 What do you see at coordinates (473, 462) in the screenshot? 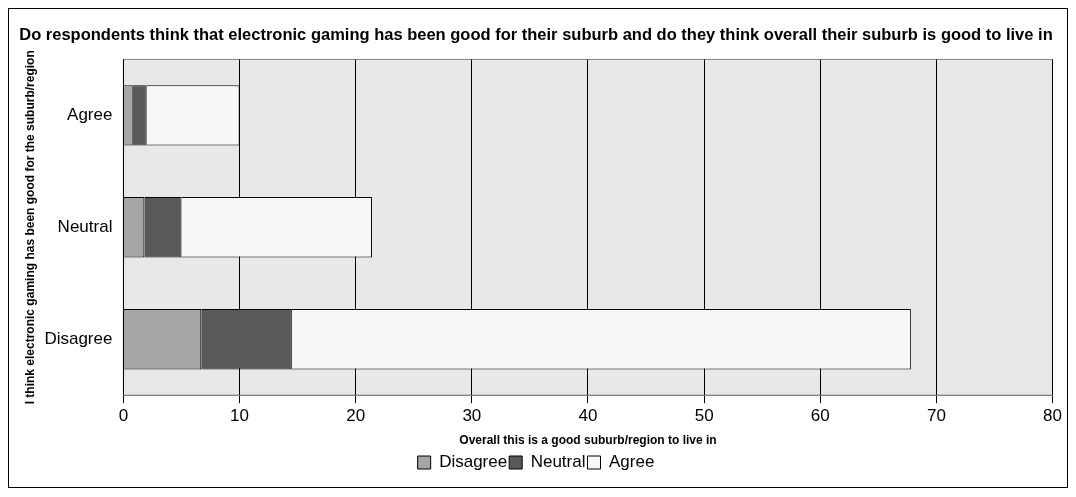
I see `legend-label: Disagree` at bounding box center [473, 462].